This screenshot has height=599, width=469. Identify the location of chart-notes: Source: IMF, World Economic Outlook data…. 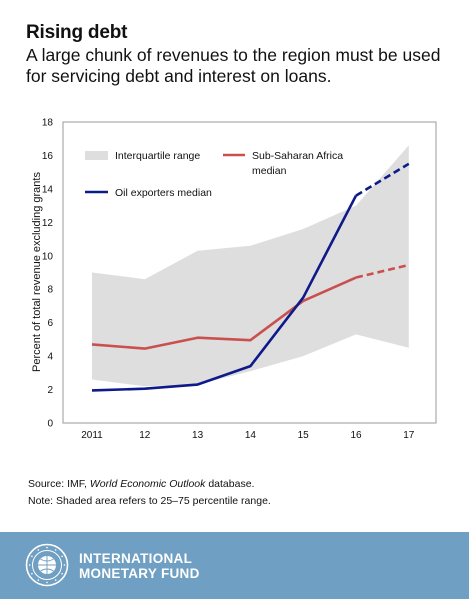
(238, 493).